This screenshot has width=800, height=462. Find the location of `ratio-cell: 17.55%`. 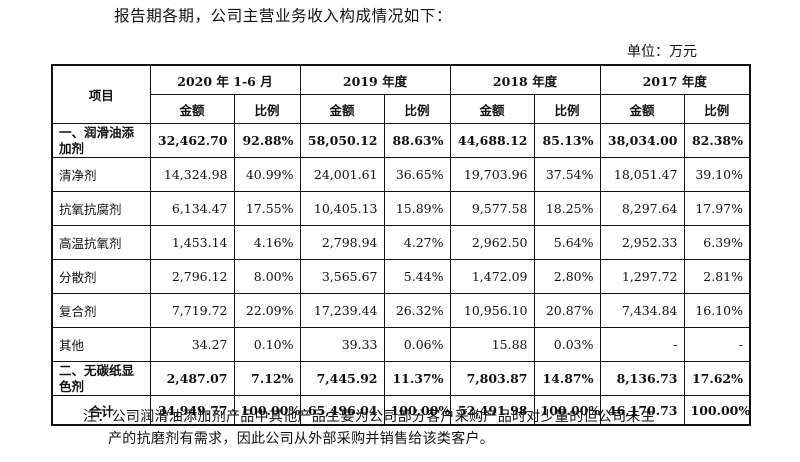

ratio-cell: 17.55% is located at coordinates (267, 208).